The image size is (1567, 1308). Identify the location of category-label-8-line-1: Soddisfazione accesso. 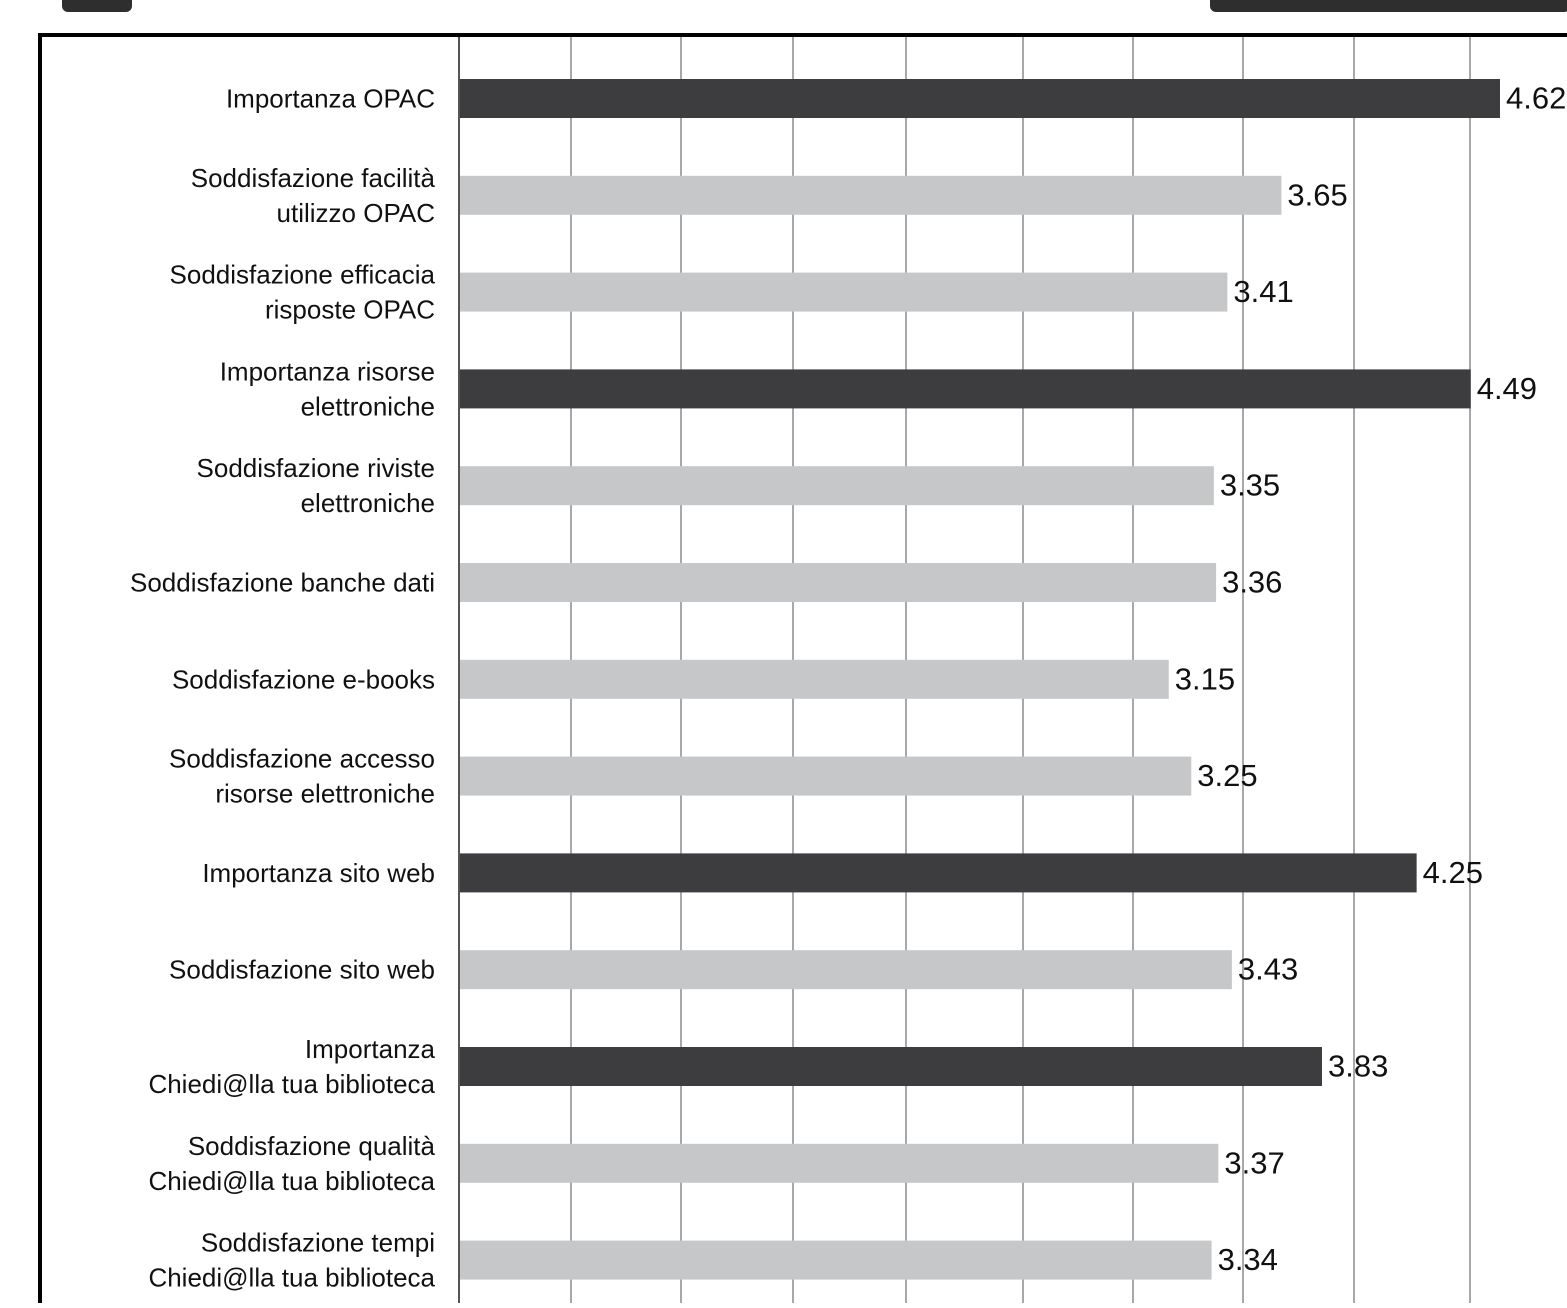
(302, 759).